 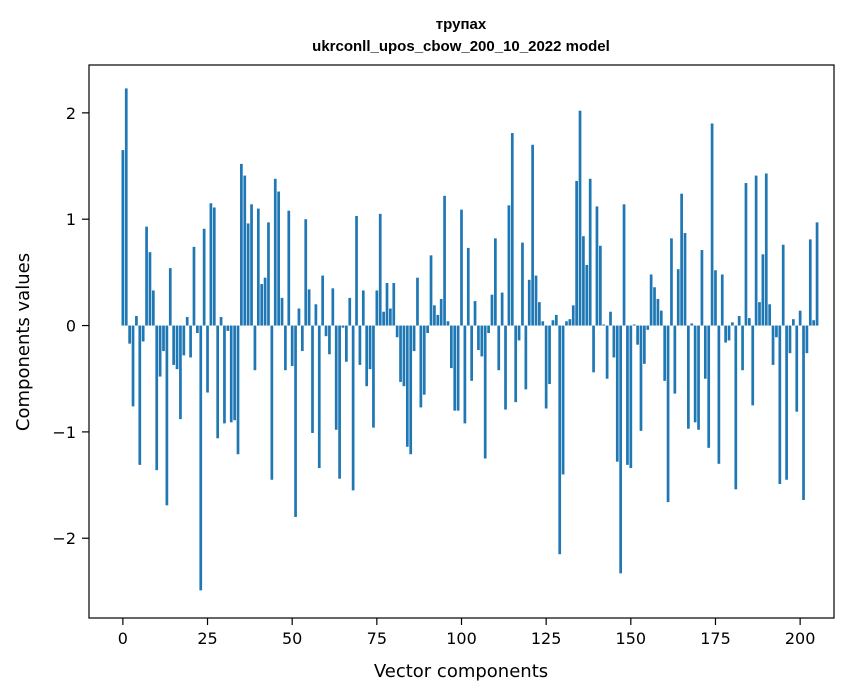 I want to click on x-axis-ticks: 0 25 50 75 100 125 150 175 200, so click(x=466, y=633).